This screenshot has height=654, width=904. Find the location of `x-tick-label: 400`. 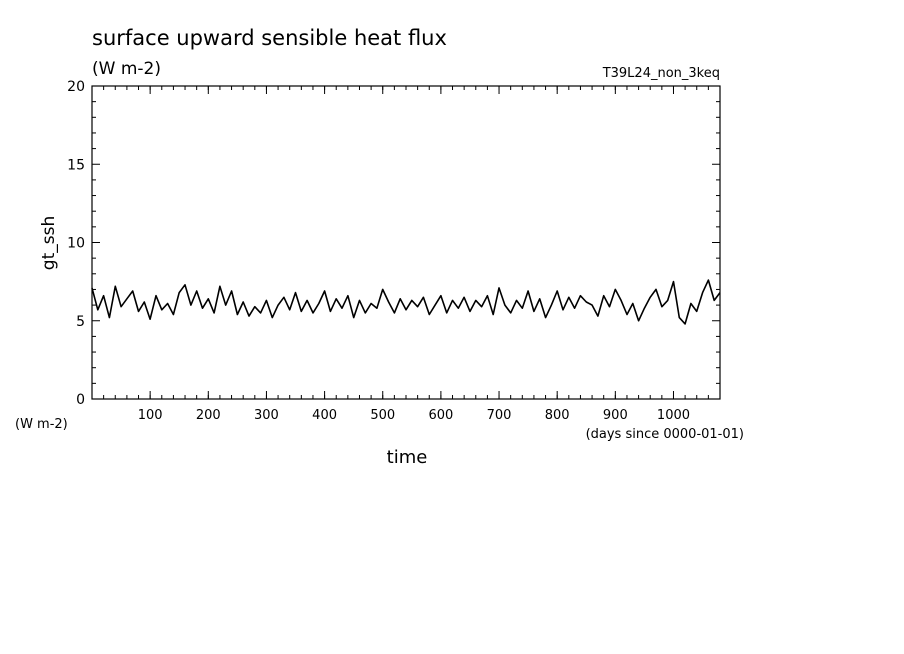

x-tick-label: 400 is located at coordinates (324, 415).